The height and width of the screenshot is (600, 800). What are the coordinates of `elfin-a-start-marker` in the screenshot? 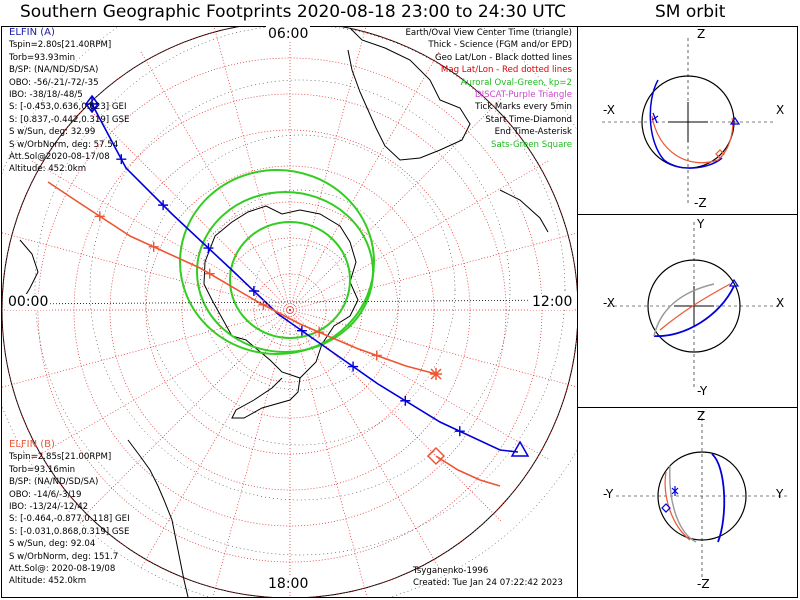 It's located at (92, 104).